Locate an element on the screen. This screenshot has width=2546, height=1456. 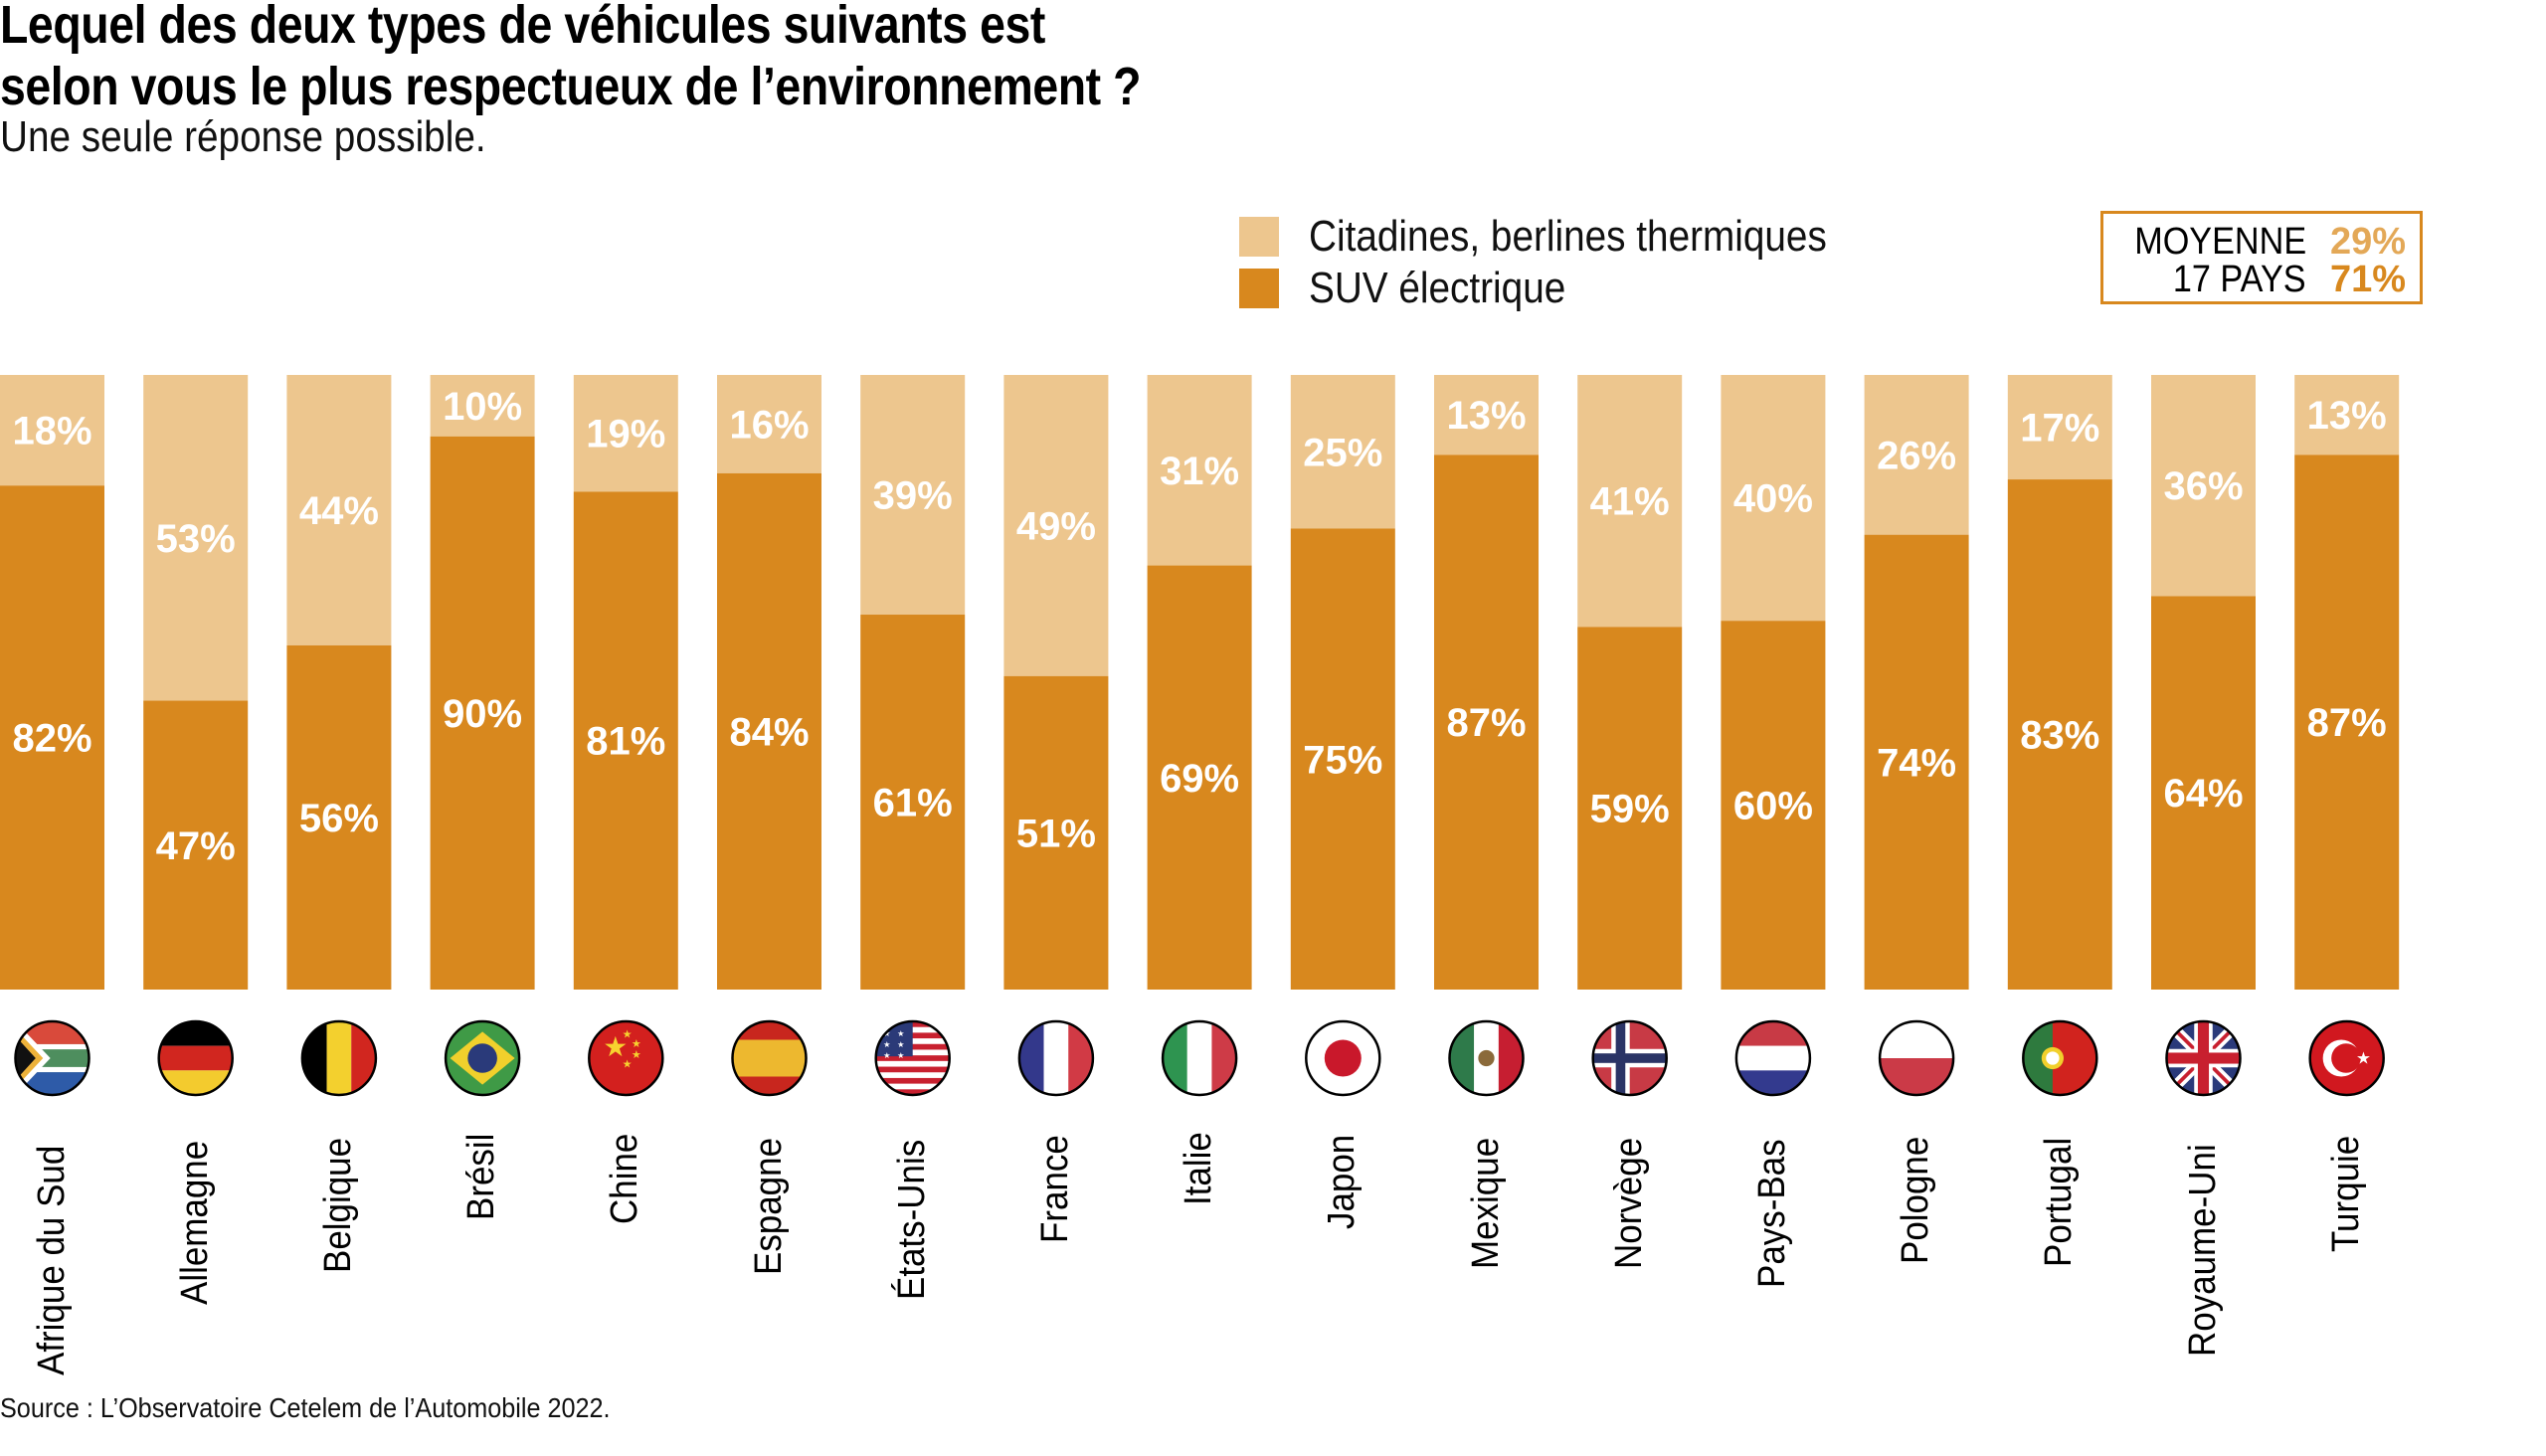
bar-group: 53% 47% is located at coordinates (196, 682).